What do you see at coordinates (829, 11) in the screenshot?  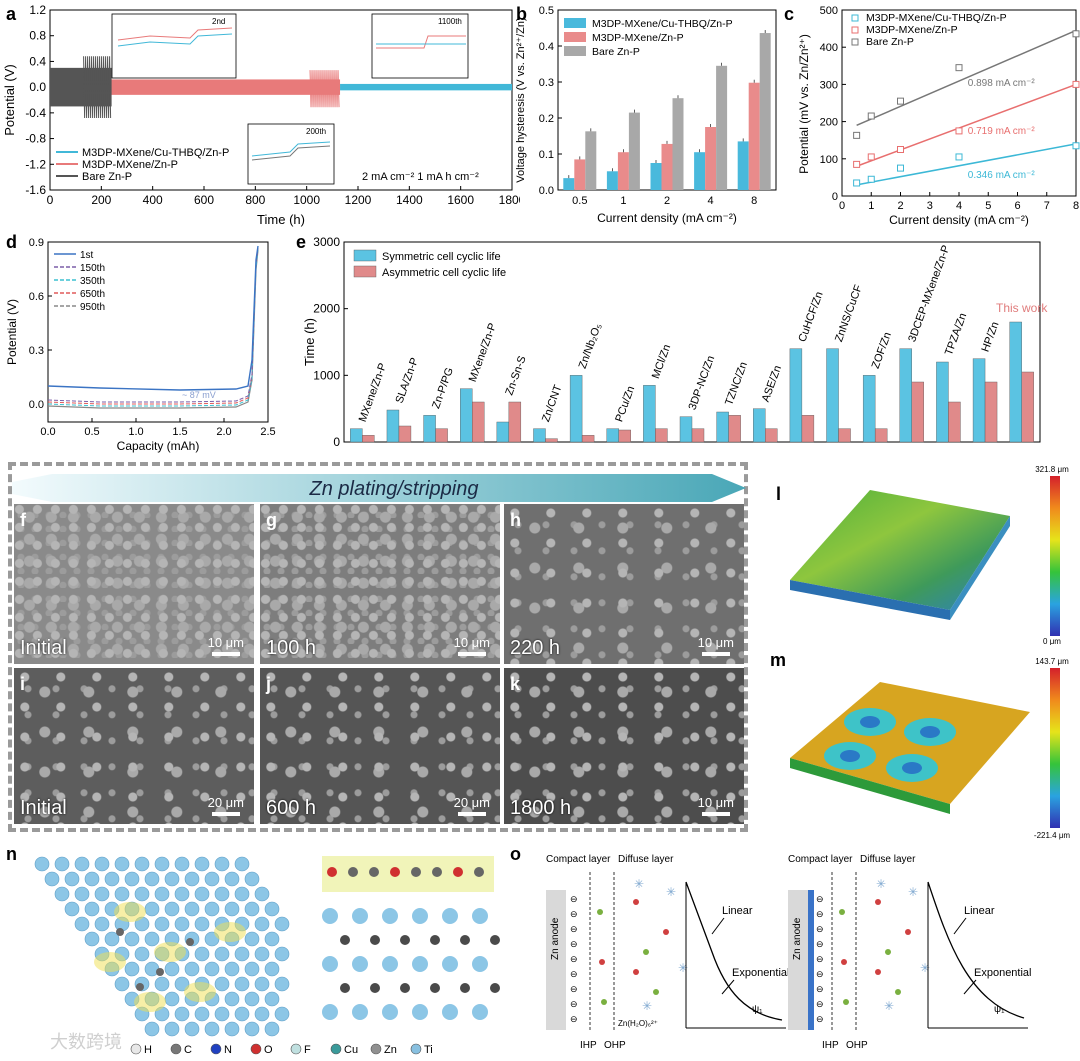 I see `c-ytick-label: 500` at bounding box center [829, 11].